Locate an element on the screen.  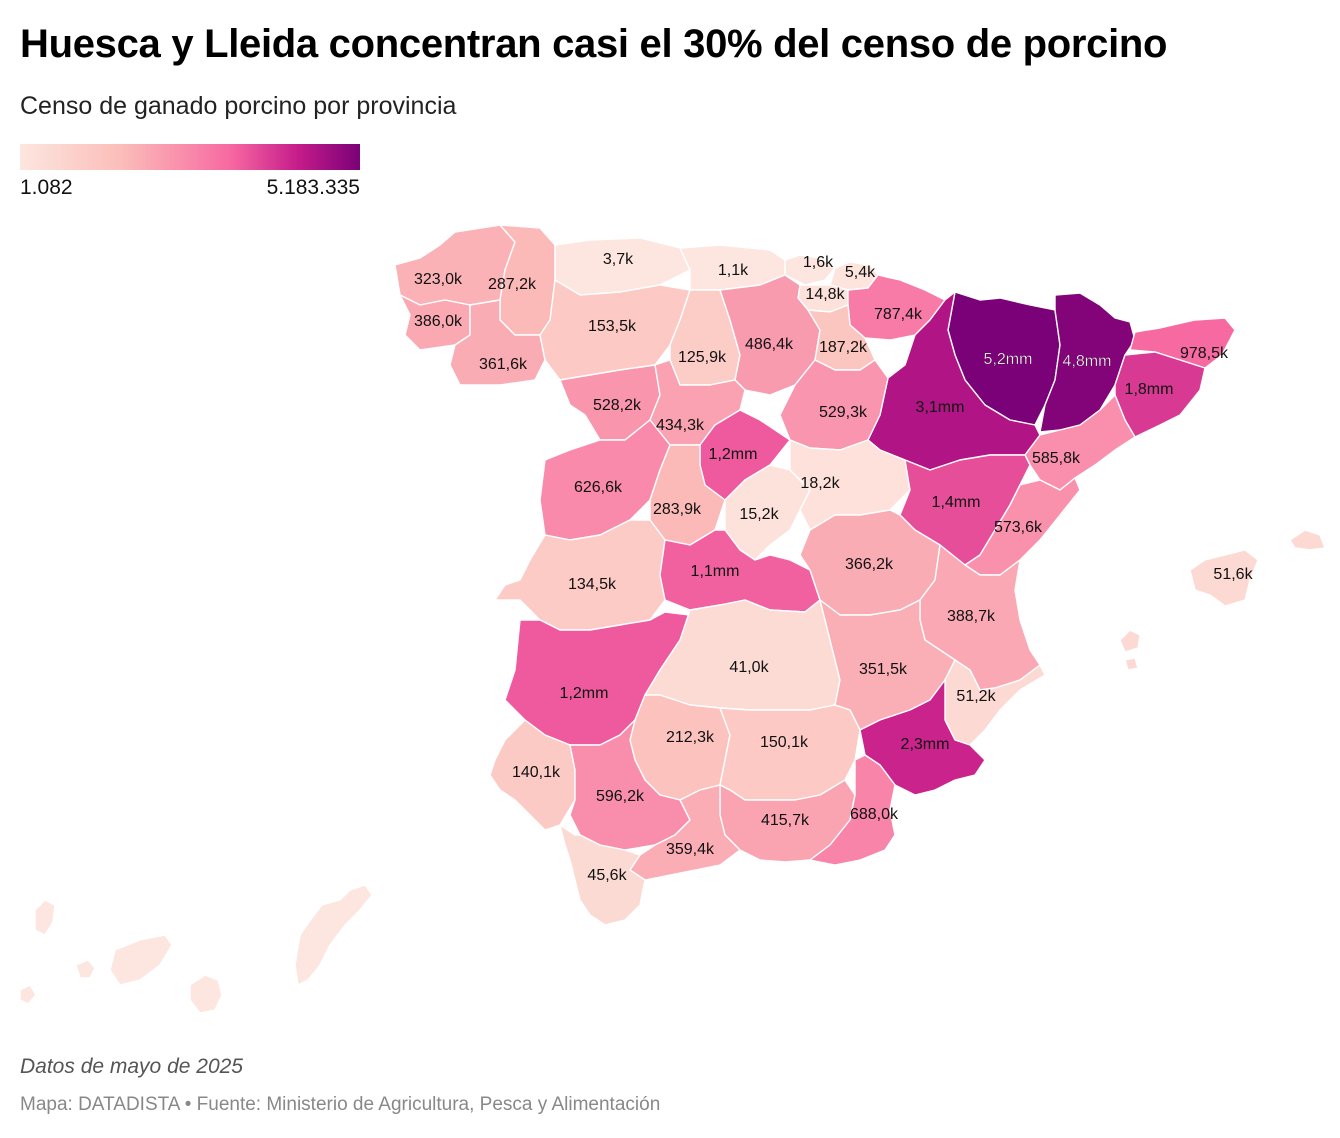
value-label-jaen: 150,1k is located at coordinates (784, 742).